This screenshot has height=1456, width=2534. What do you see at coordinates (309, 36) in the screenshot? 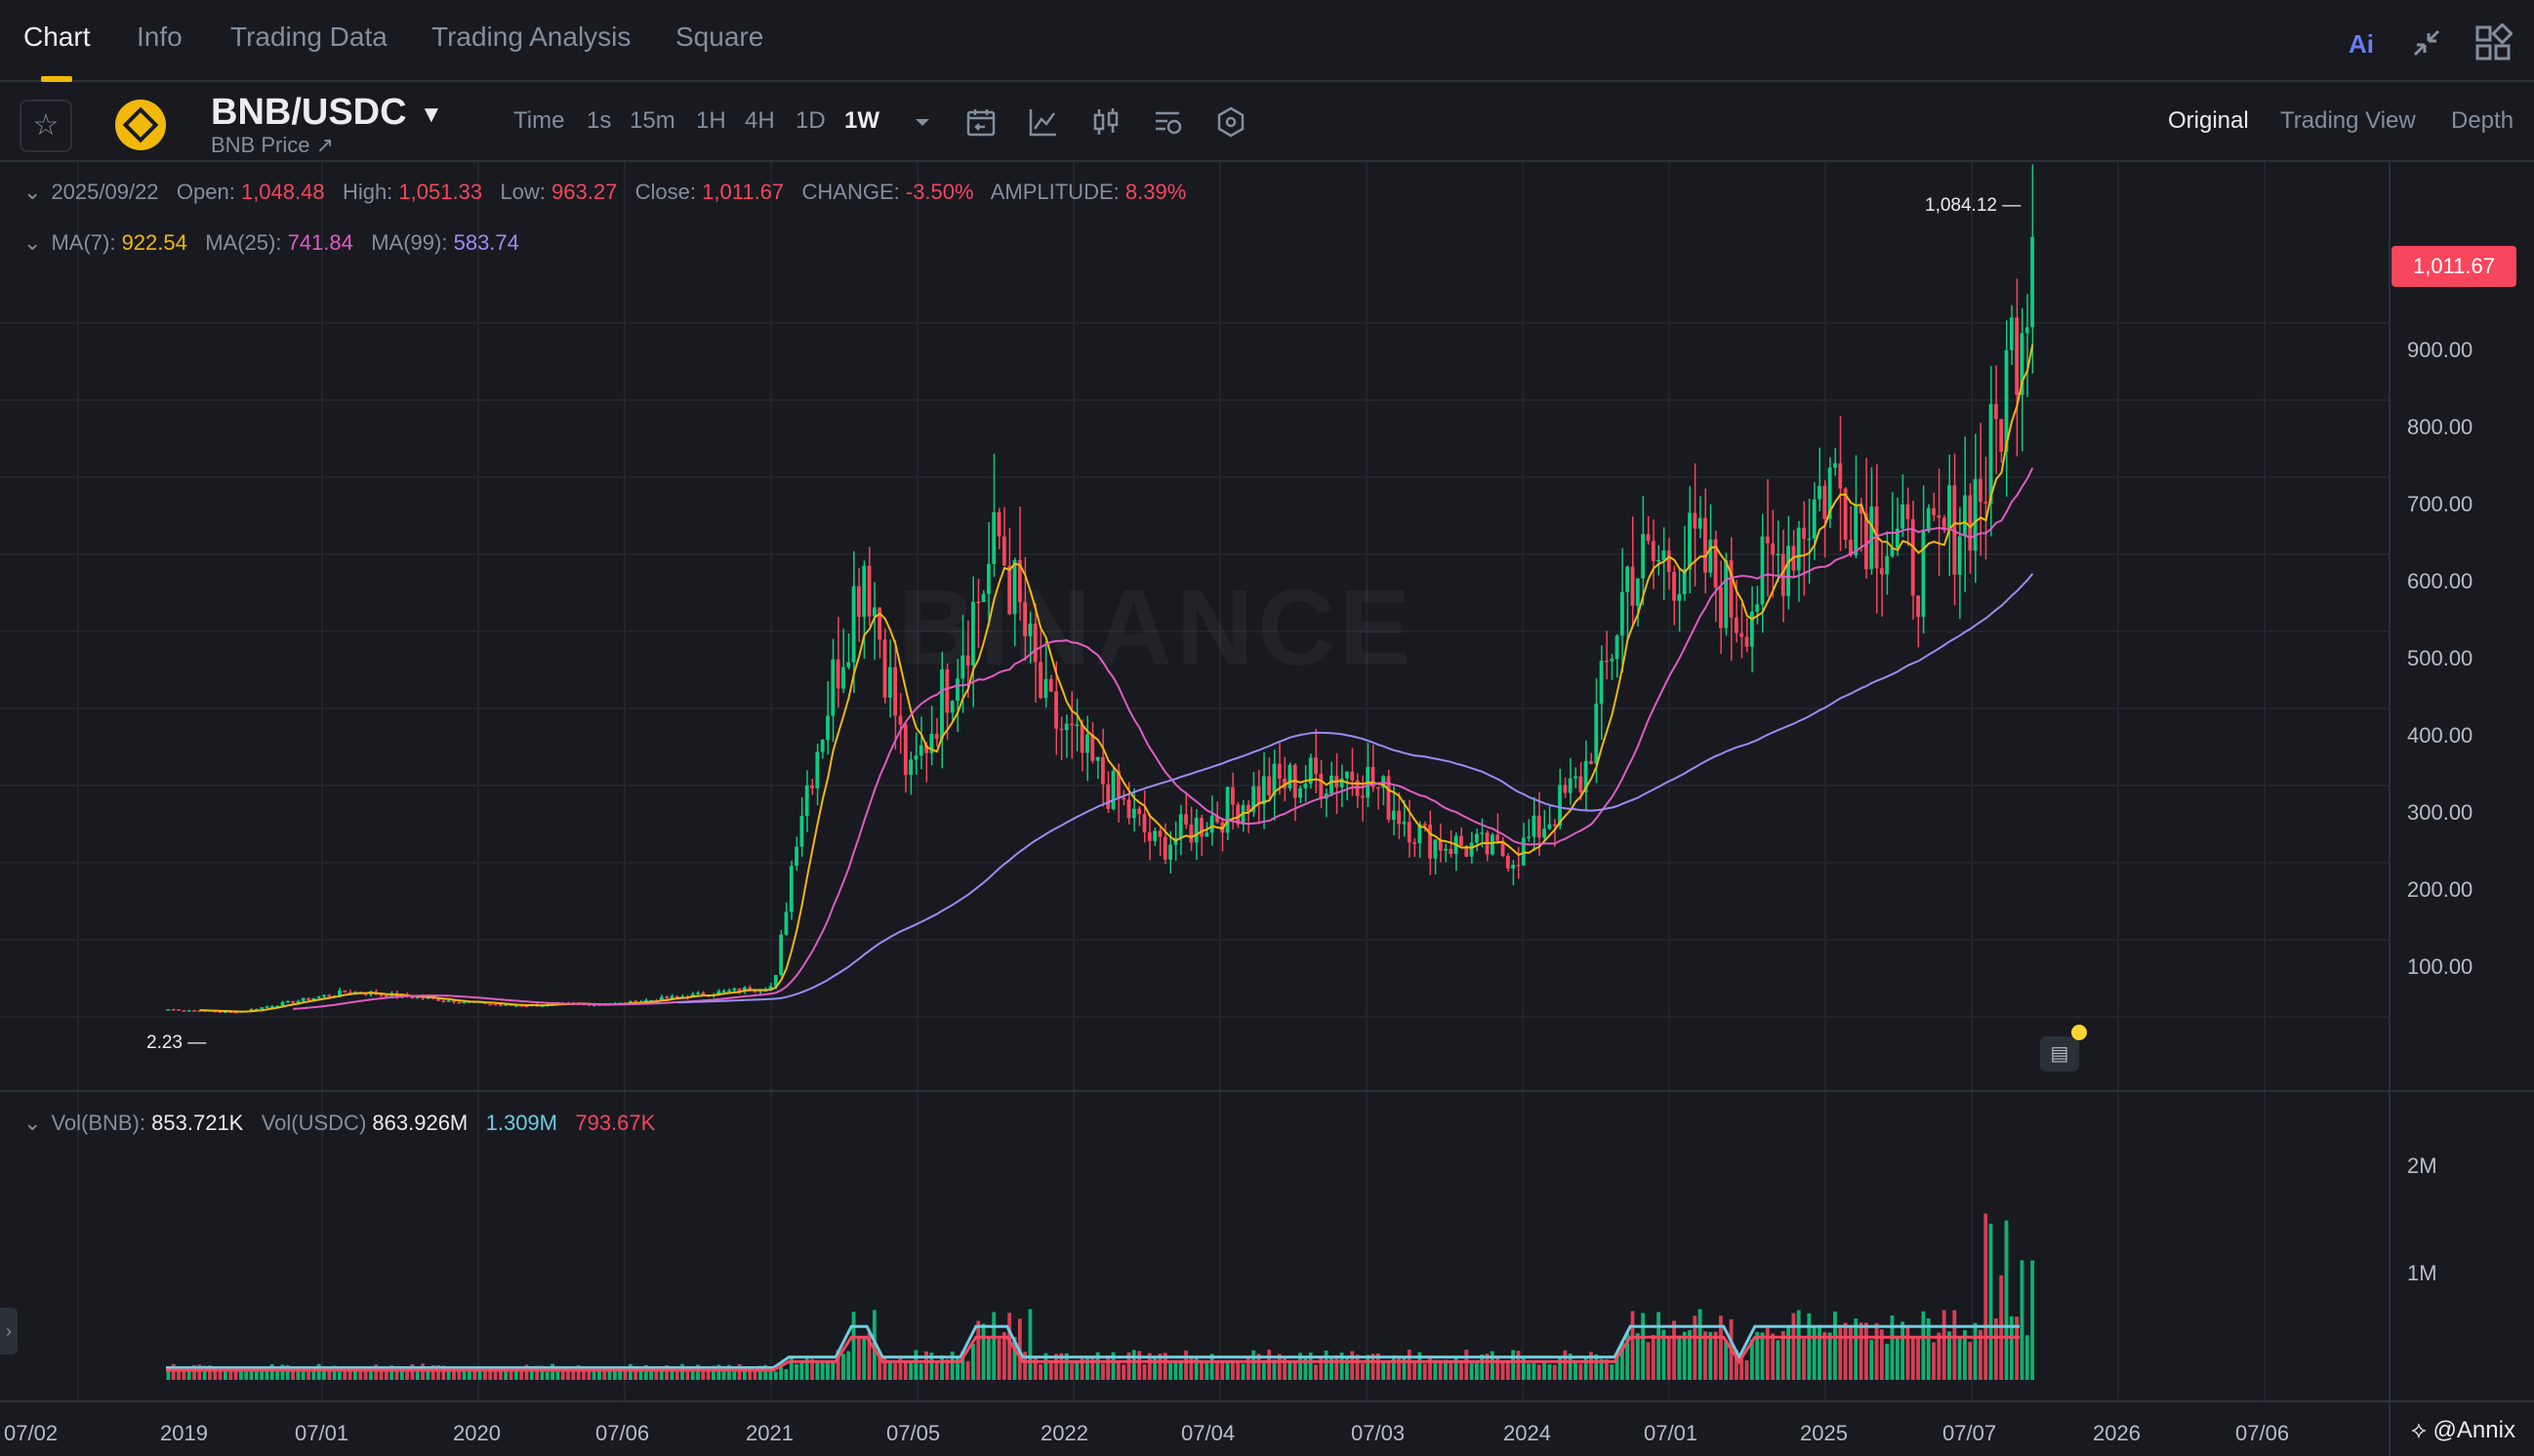
I see `tab-trading-data: Trading Data` at bounding box center [309, 36].